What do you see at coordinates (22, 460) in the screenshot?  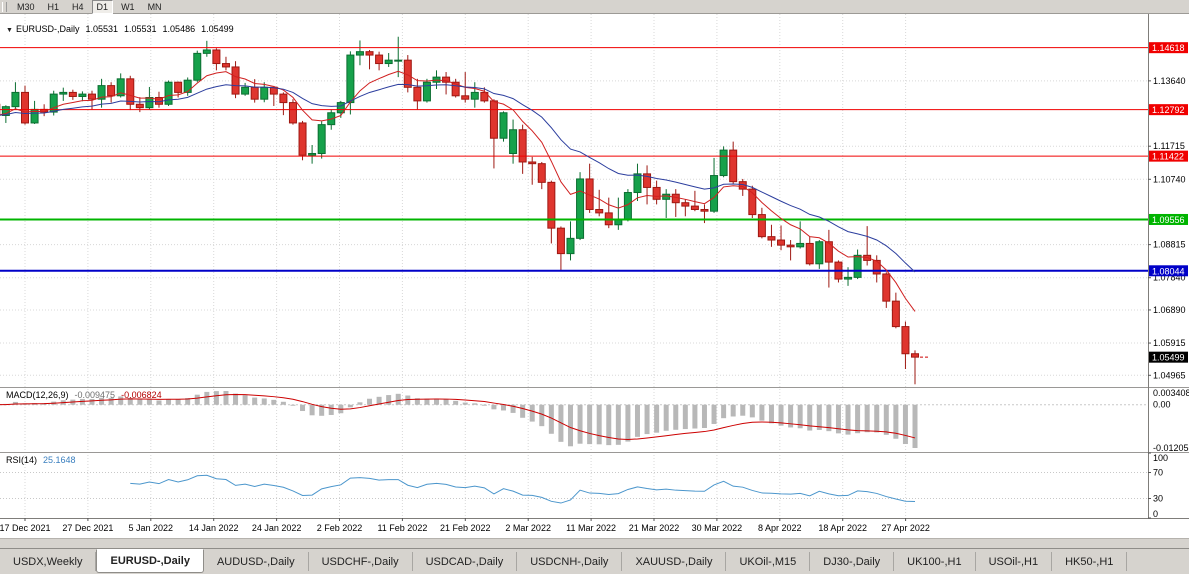 I see `rsi-name: RSI(14)` at bounding box center [22, 460].